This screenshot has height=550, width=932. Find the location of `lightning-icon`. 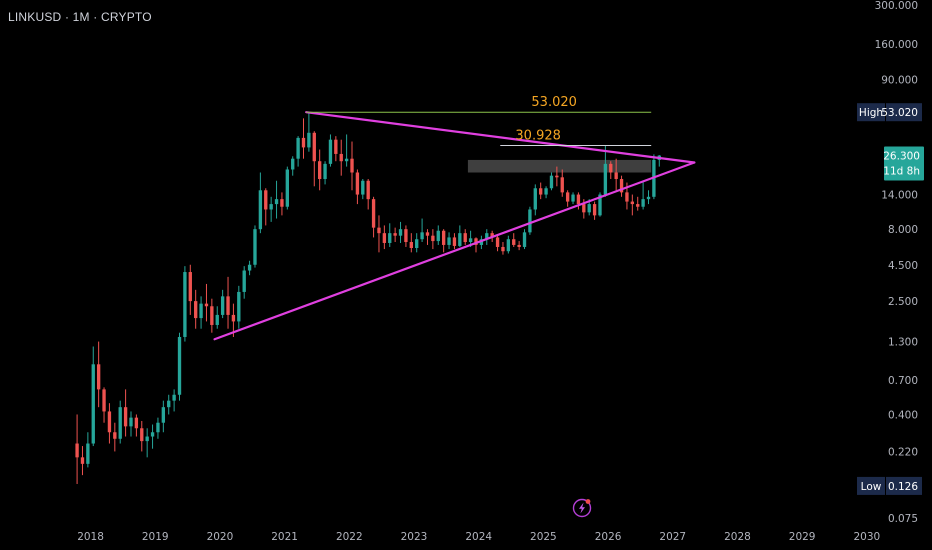

lightning-icon is located at coordinates (582, 508).